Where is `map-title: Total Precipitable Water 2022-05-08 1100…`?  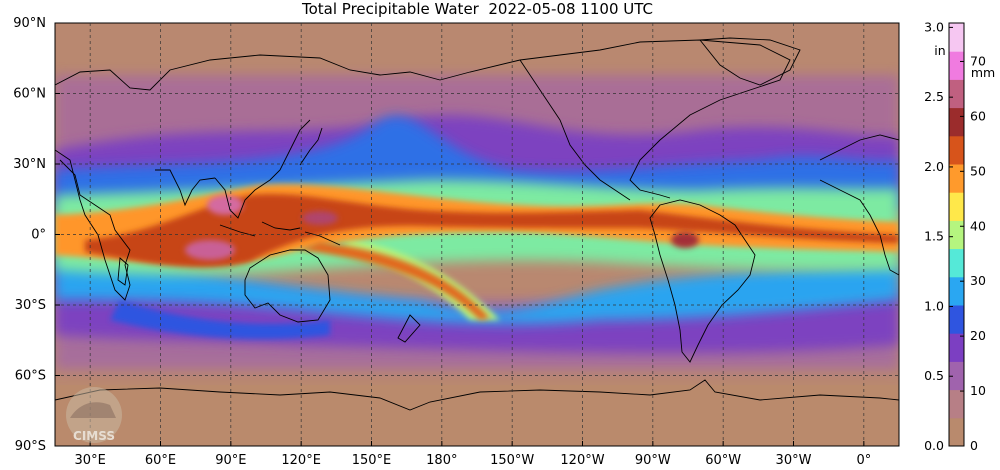
map-title: Total Precipitable Water 2022-05-08 1100… is located at coordinates (477, 9).